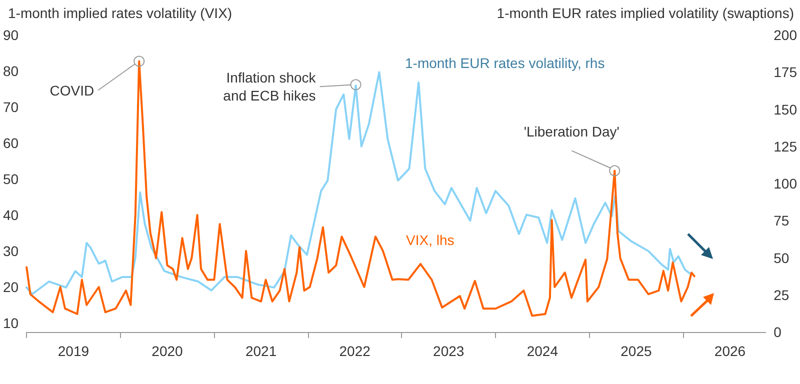 Image resolution: width=800 pixels, height=384 pixels. Describe the element at coordinates (786, 109) in the screenshot. I see `y2-tick-label: 150` at that location.